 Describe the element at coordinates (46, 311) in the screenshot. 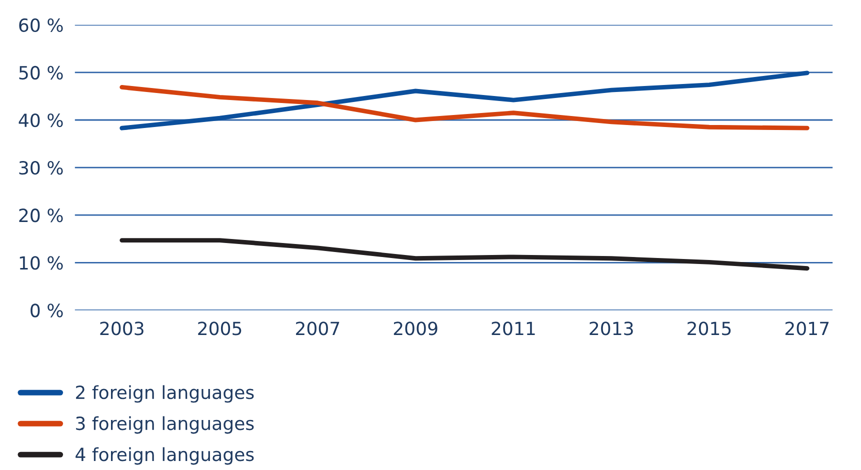

I see `y-tick-label: 0 %` at that location.